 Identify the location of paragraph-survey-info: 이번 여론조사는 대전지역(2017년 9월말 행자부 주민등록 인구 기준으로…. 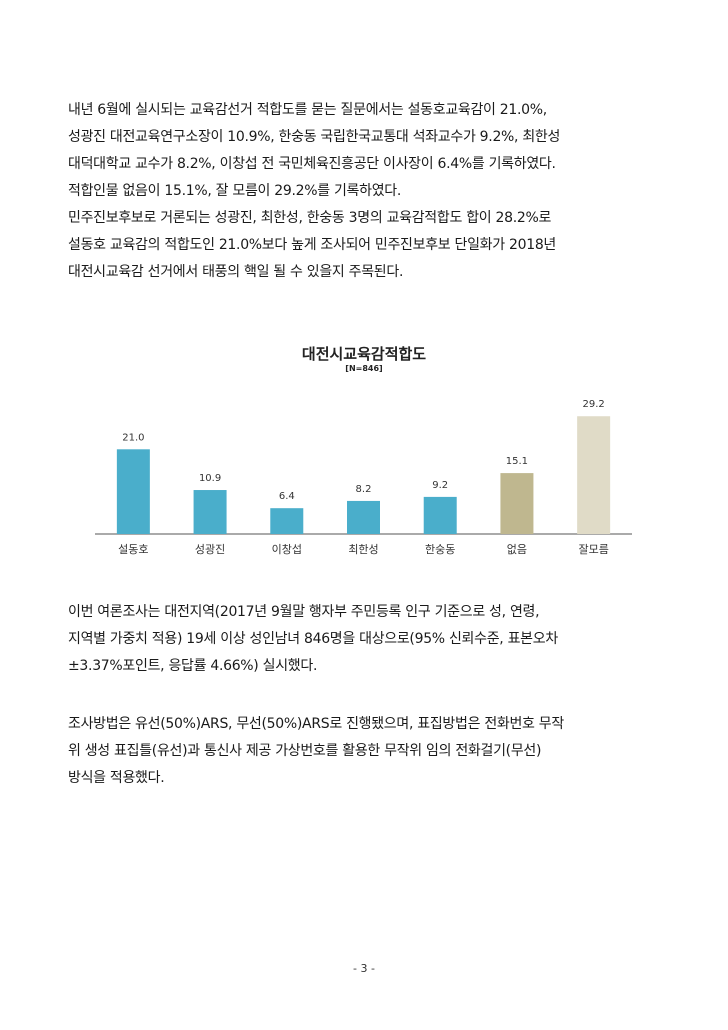
(368, 639).